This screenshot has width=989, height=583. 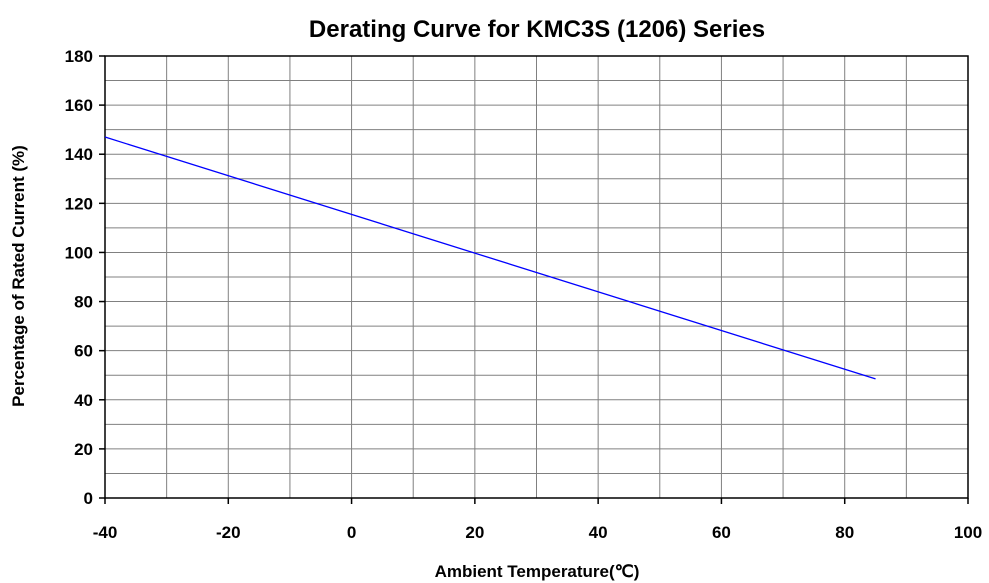 I want to click on x-tick-label: -20, so click(x=228, y=532).